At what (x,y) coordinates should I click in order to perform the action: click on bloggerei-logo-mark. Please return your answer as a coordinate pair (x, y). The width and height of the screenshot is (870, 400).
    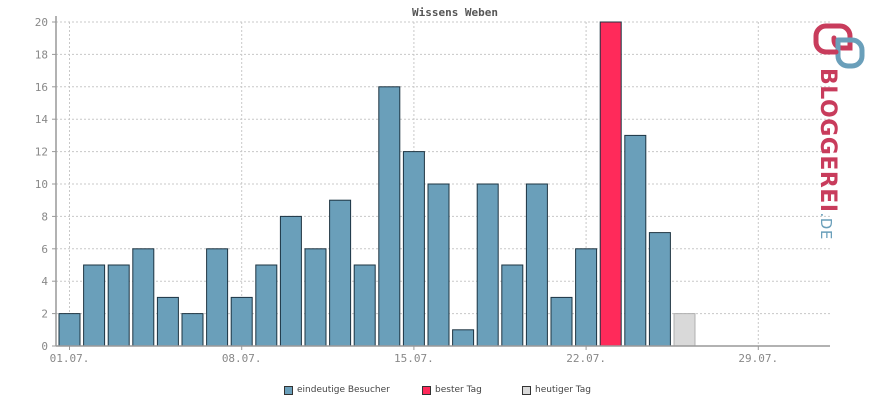
    Looking at the image, I should click on (839, 46).